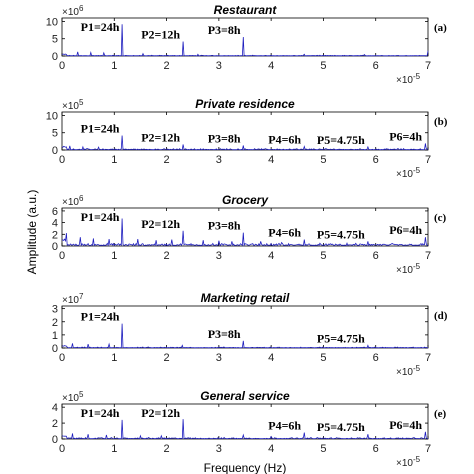  I want to click on y-multiplier-exponent: 6, so click(81, 198).